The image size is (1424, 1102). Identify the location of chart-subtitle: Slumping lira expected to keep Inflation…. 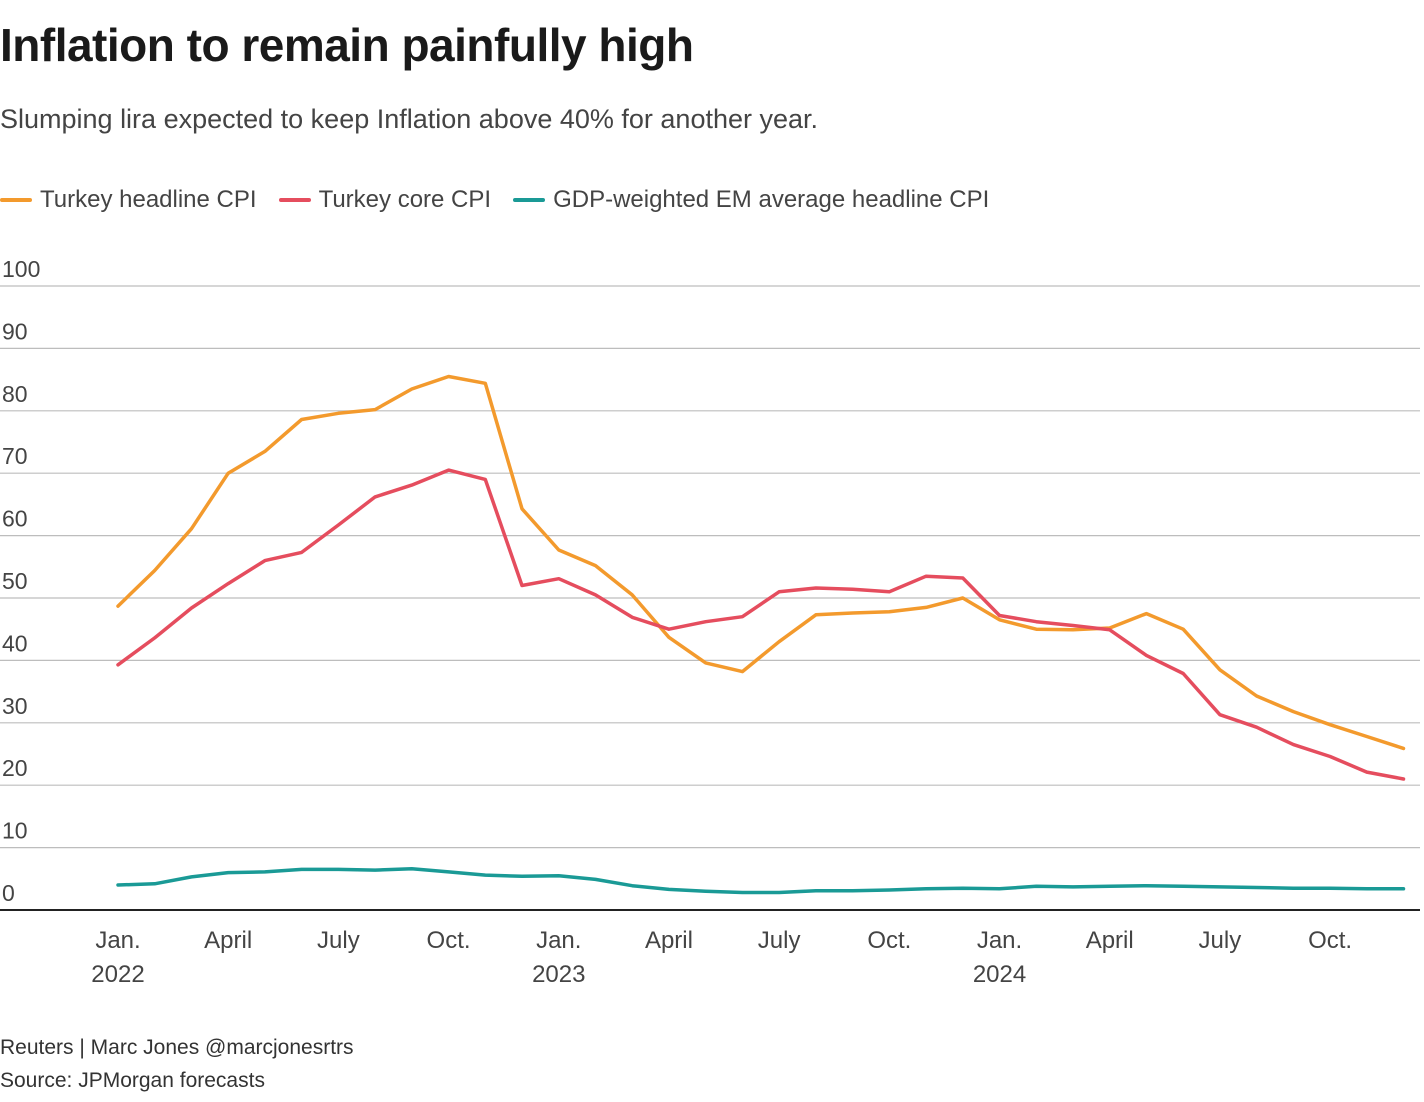
(409, 119).